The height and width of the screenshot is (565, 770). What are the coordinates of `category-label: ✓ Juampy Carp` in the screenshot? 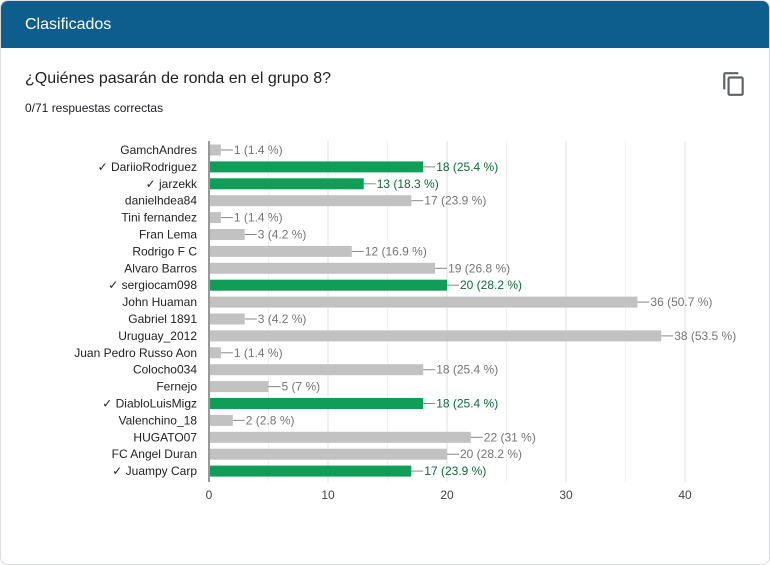 It's located at (154, 471).